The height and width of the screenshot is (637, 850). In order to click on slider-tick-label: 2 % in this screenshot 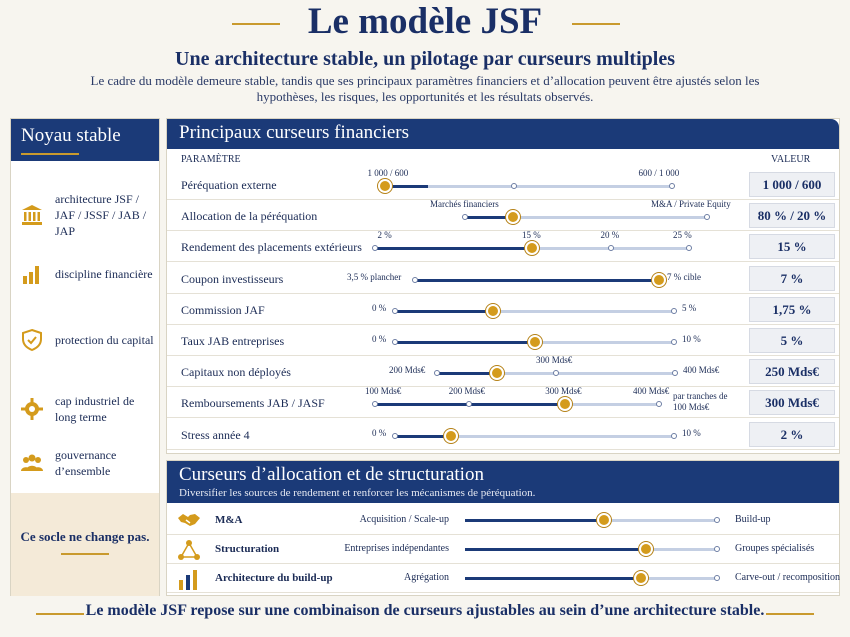, I will do `click(384, 235)`.